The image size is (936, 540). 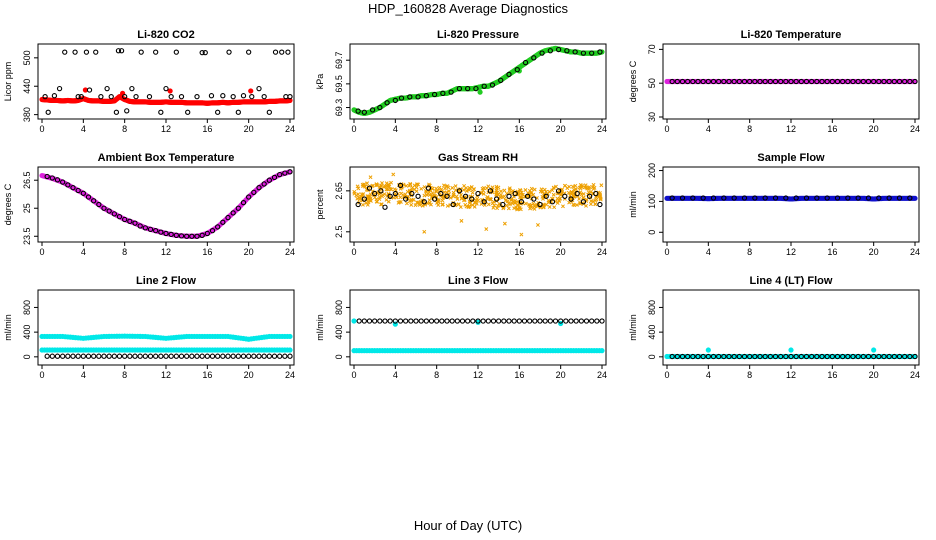 I want to click on panel-8: Line 3 Flow ml/min 0 4 8 12 16 20 24 0 400 800, so click(x=461, y=327).